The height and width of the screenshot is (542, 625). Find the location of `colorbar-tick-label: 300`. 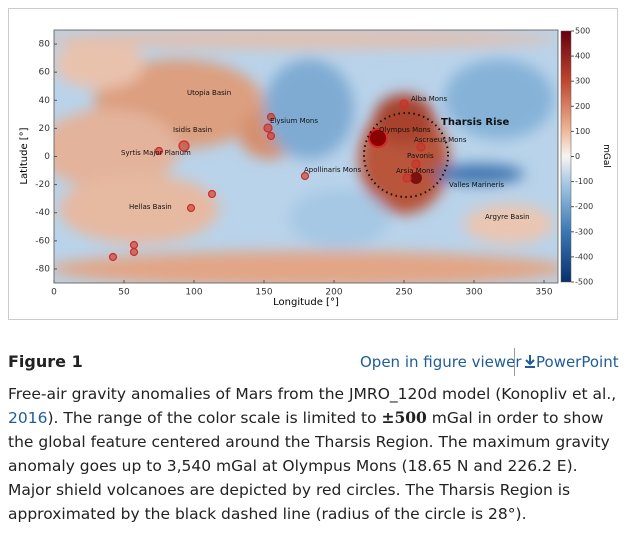

colorbar-tick-label: 300 is located at coordinates (582, 81).